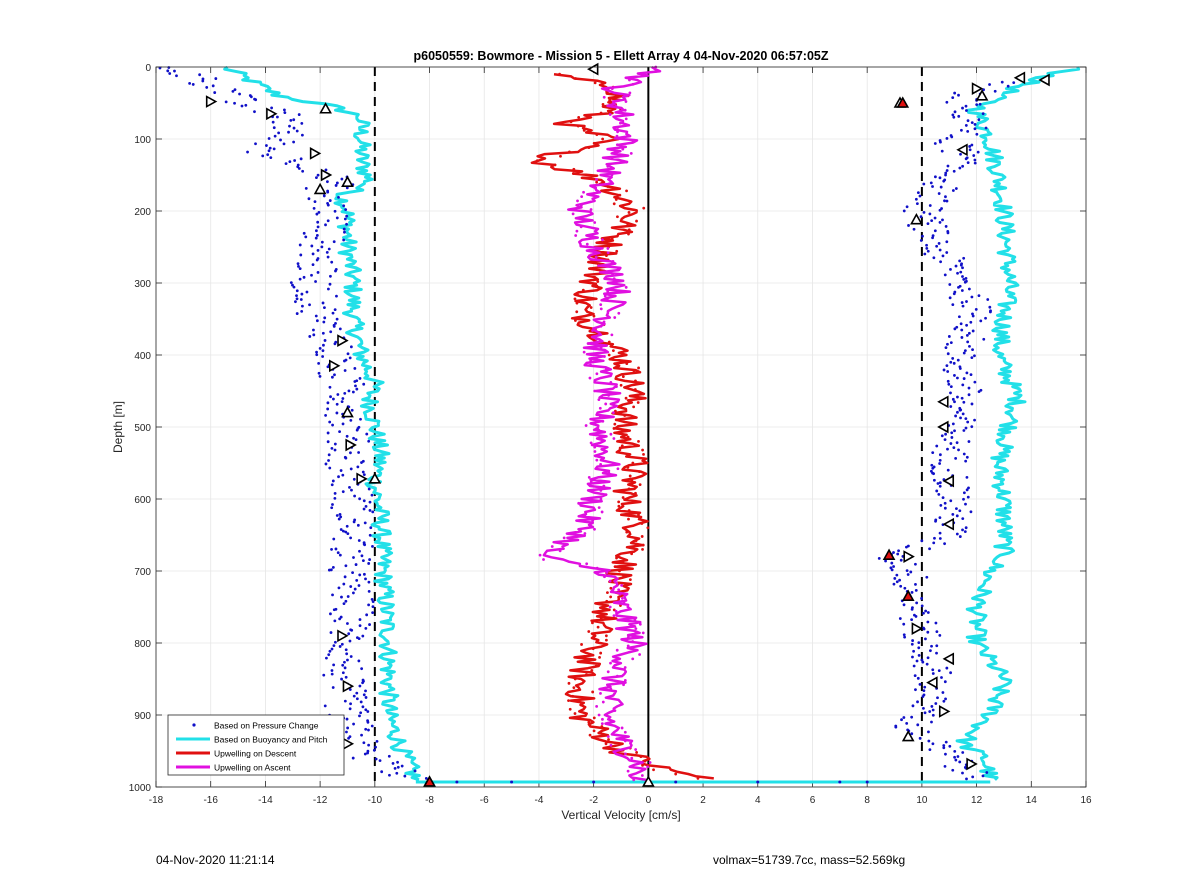 The image size is (1200, 885). Describe the element at coordinates (156, 800) in the screenshot. I see `x-tick-label: -18` at that location.